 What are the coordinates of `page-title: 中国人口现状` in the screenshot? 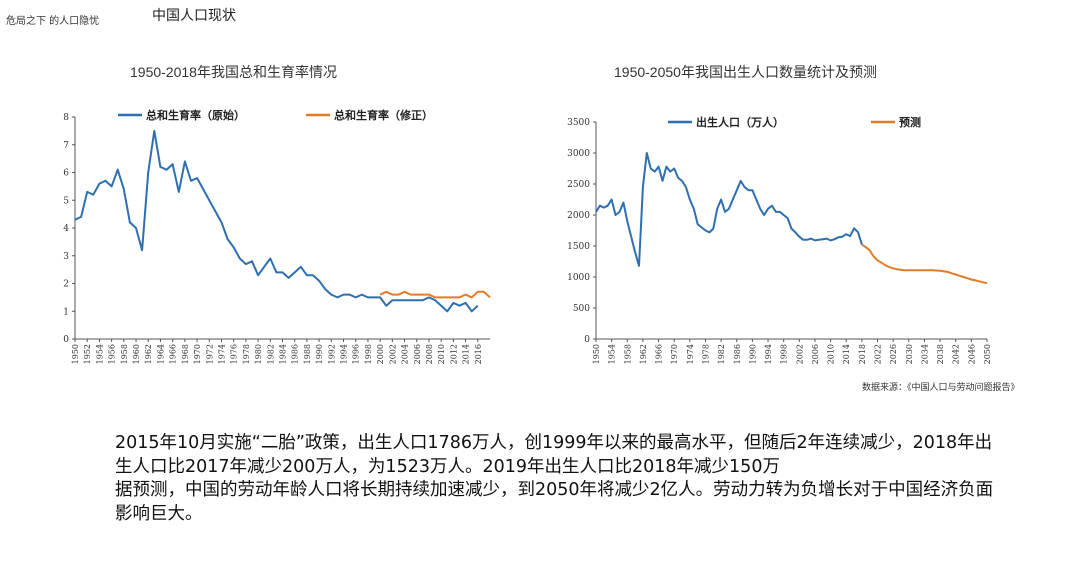 It's located at (194, 16).